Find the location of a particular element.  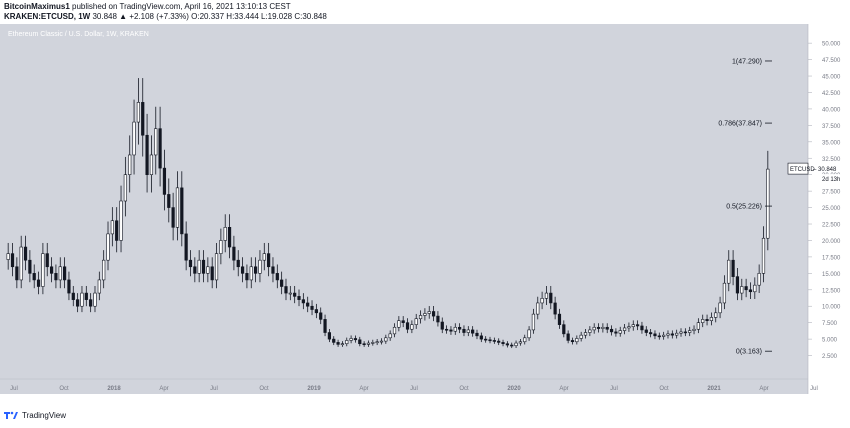

y-tick-label: 32.500 is located at coordinates (831, 160).